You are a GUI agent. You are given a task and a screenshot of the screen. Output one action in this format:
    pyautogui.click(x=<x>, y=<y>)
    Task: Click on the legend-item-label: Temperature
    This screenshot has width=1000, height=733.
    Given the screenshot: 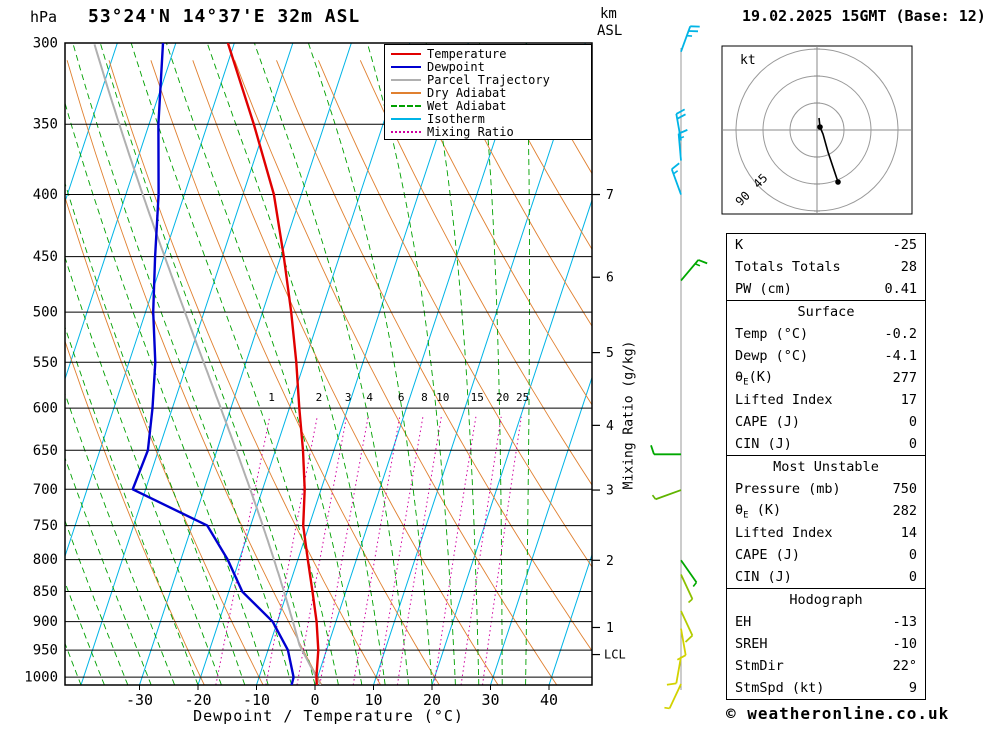 What is the action you would take?
    pyautogui.click(x=467, y=53)
    